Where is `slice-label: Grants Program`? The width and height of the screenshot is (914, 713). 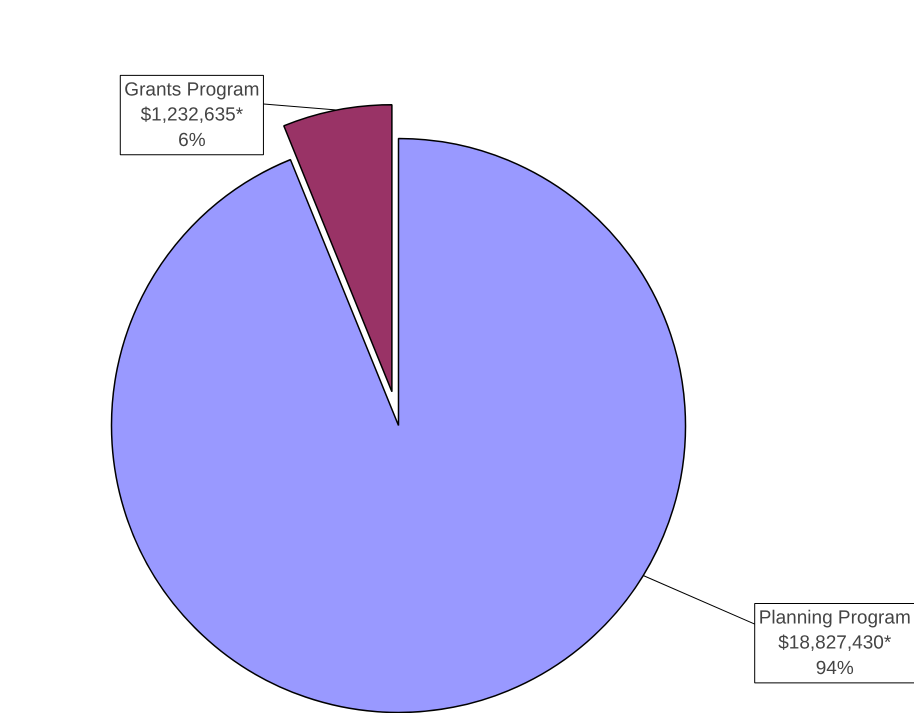 slice-label: Grants Program is located at coordinates (192, 89).